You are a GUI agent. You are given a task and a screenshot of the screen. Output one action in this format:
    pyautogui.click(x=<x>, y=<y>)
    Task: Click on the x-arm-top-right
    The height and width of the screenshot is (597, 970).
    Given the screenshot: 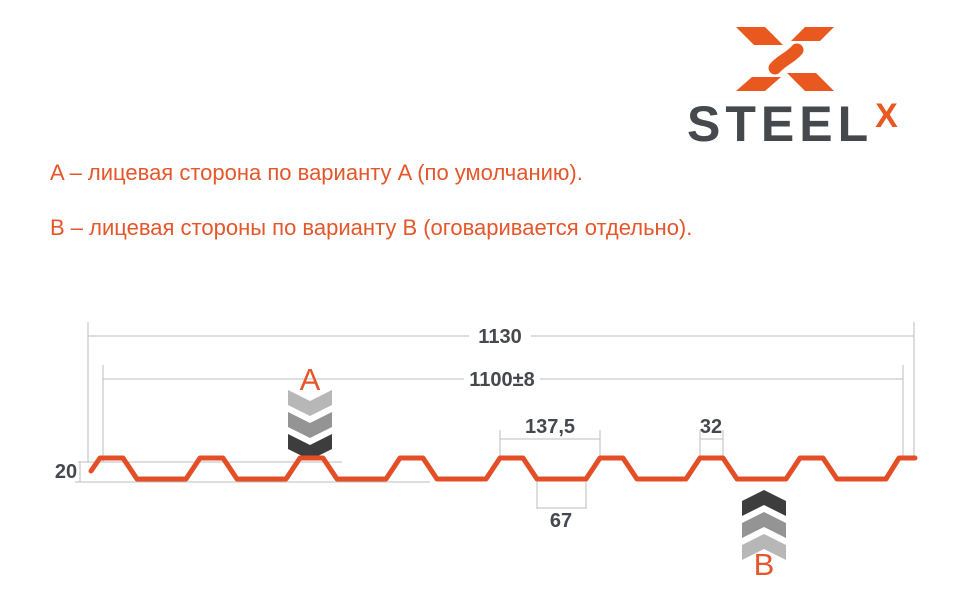 What is the action you would take?
    pyautogui.click(x=812, y=34)
    